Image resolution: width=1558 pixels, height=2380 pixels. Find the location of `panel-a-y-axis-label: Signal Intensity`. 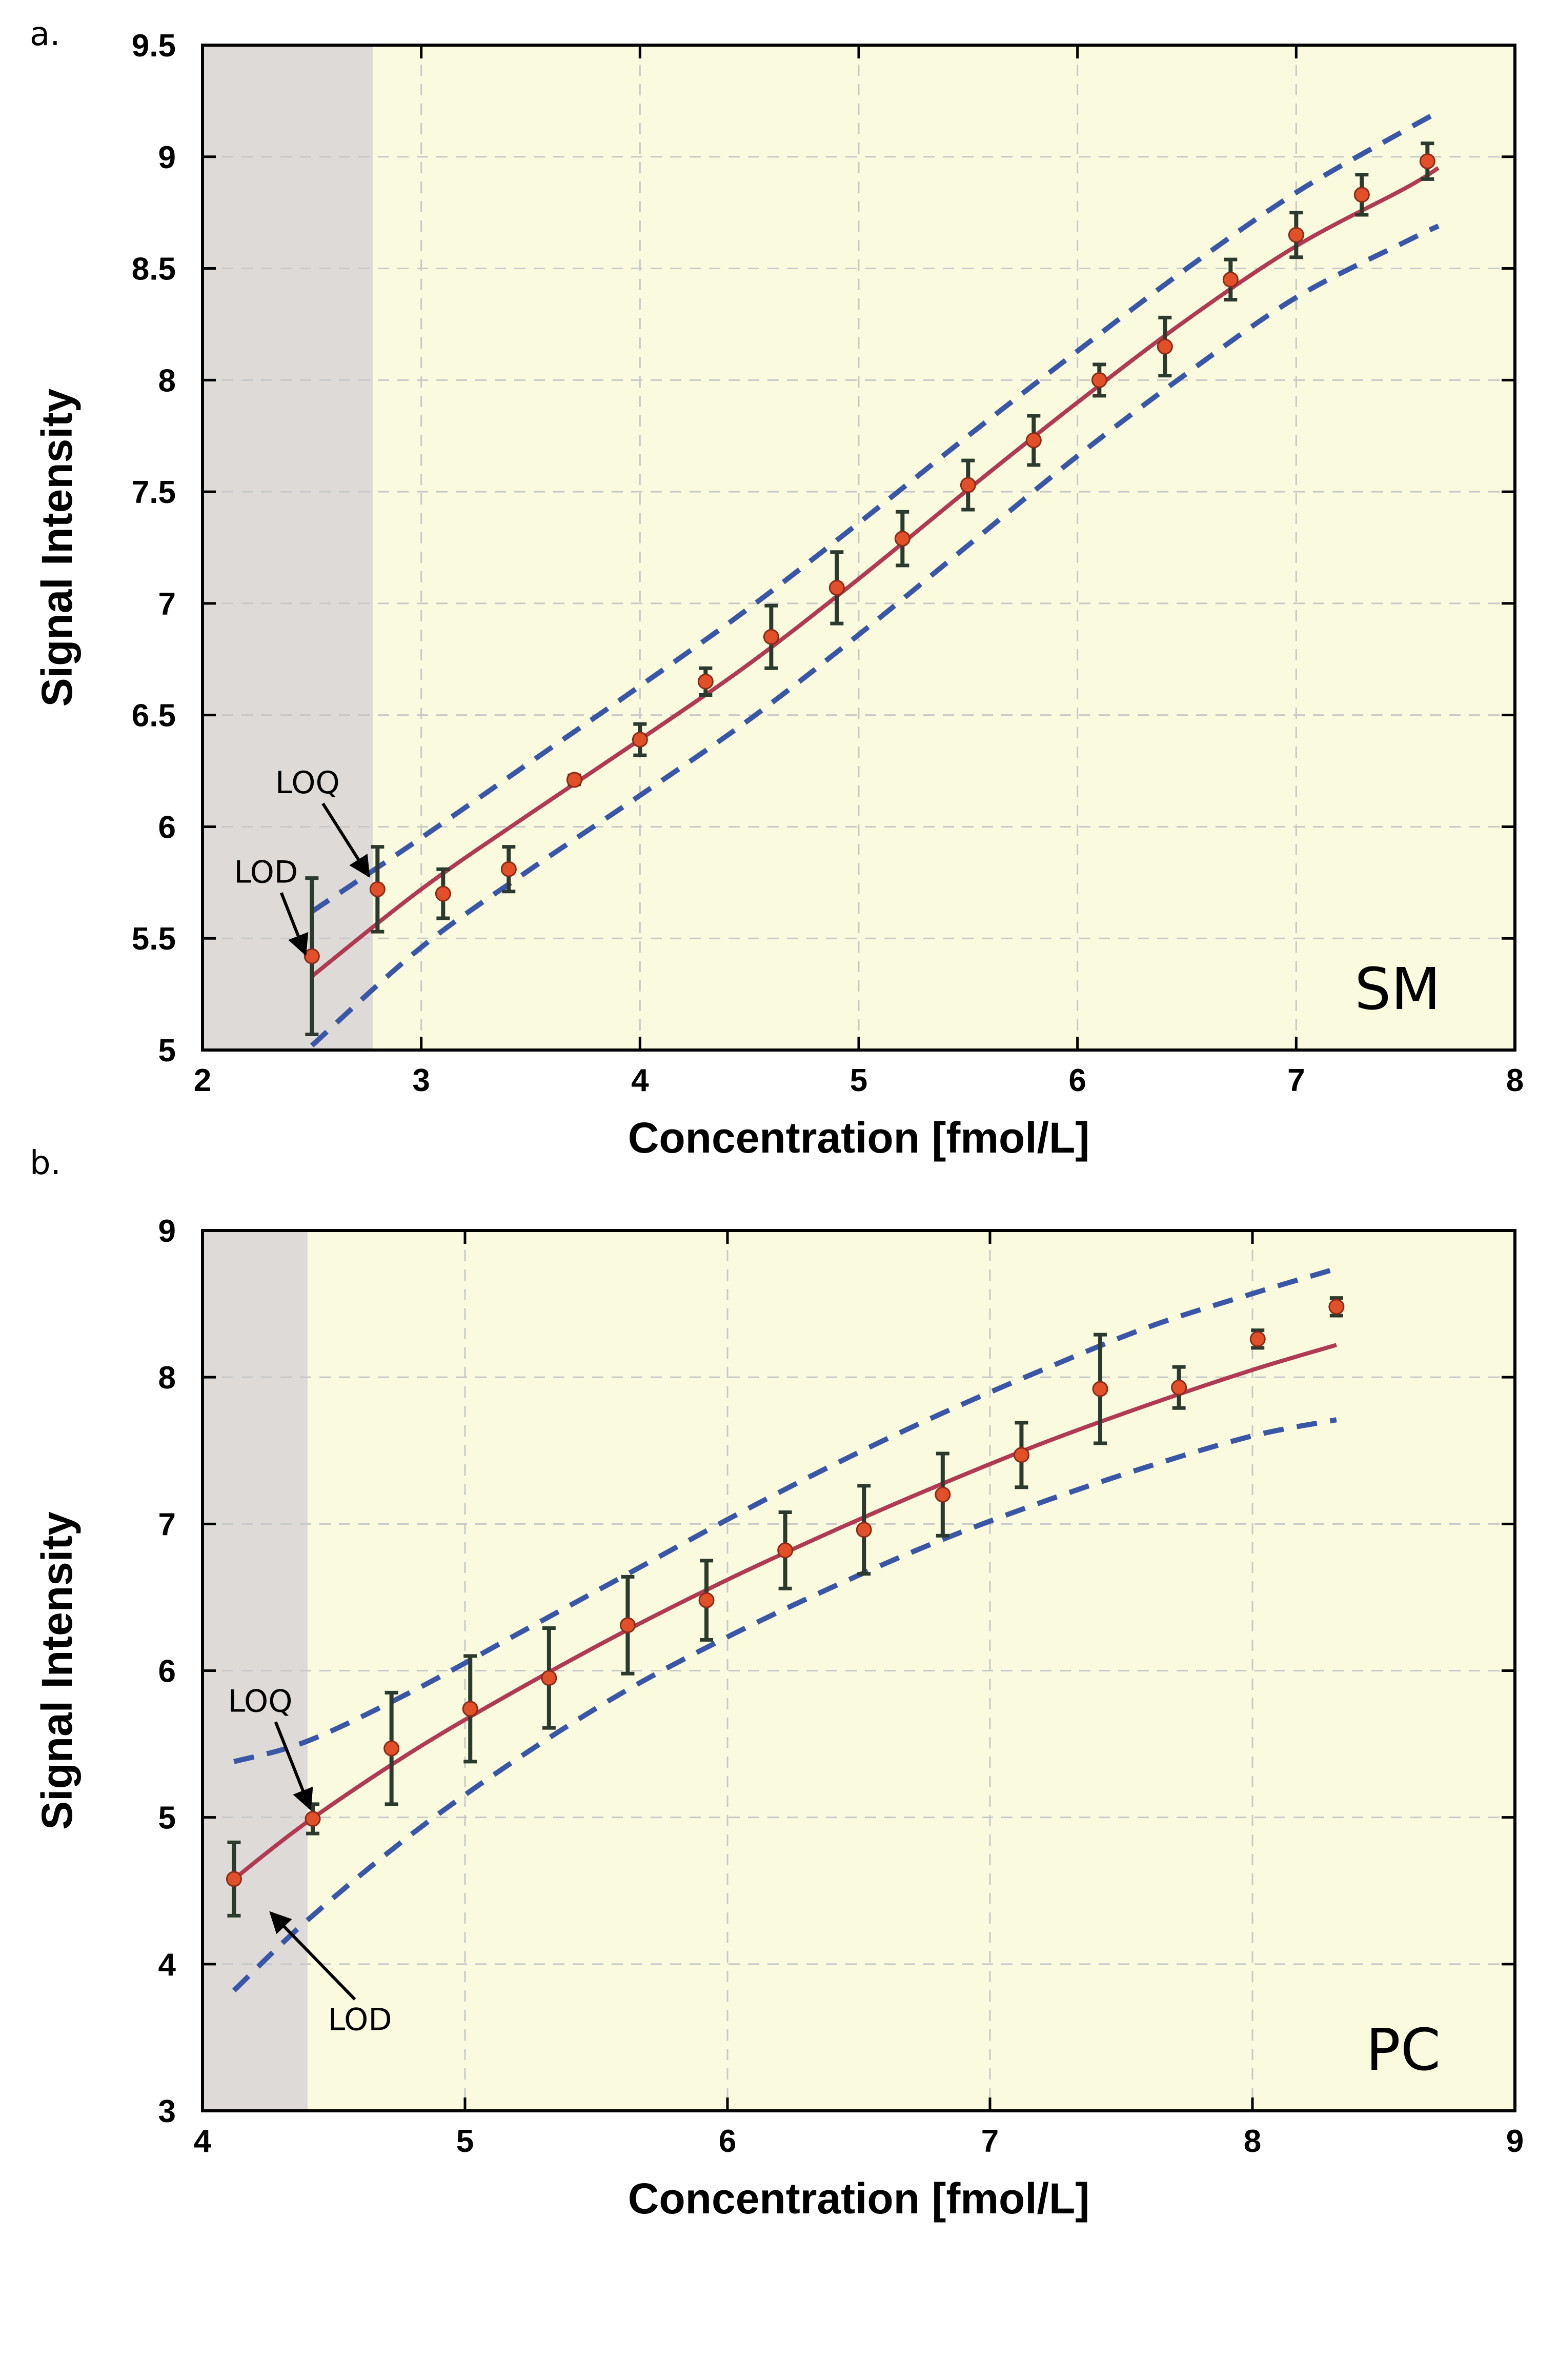

panel-a-y-axis-label: Signal Intensity is located at coordinates (57, 547).